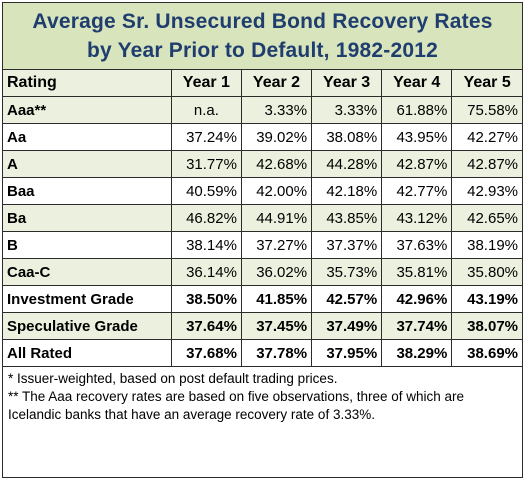 The height and width of the screenshot is (482, 527). I want to click on header-year-5: Year 5, so click(486, 83).